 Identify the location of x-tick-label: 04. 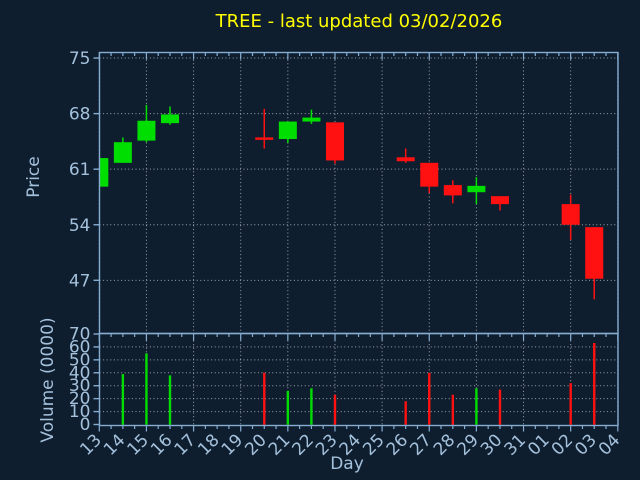
(609, 444).